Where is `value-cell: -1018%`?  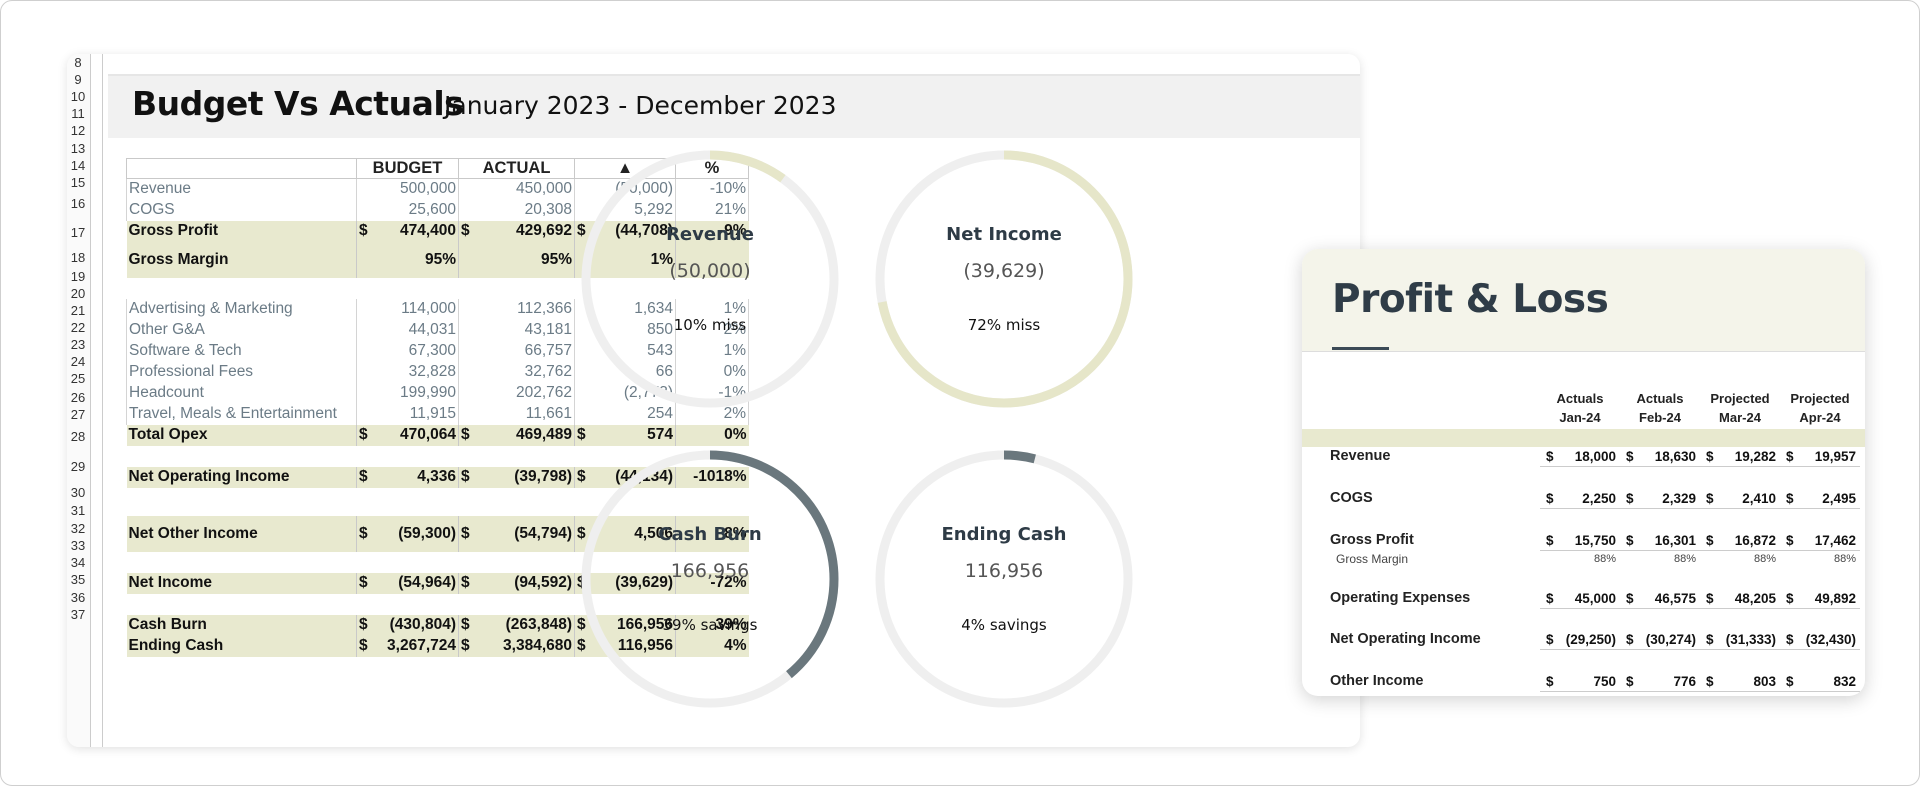 value-cell: -1018% is located at coordinates (712, 477).